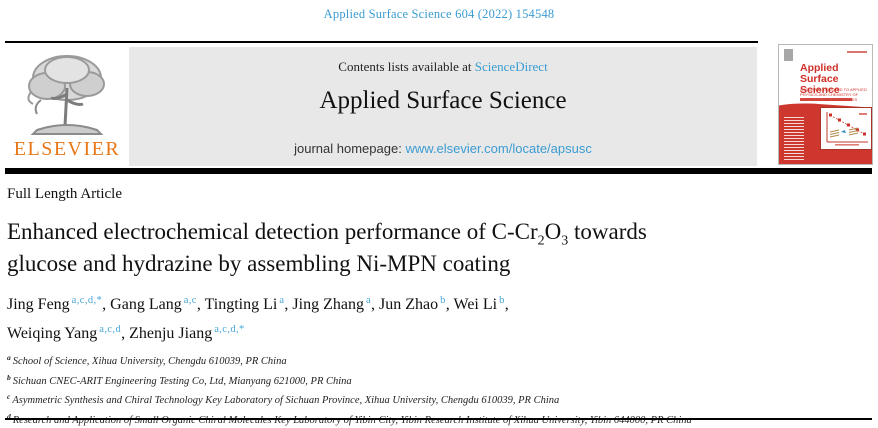 This screenshot has width=878, height=428. I want to click on affiliation-label: a, so click(9, 357).